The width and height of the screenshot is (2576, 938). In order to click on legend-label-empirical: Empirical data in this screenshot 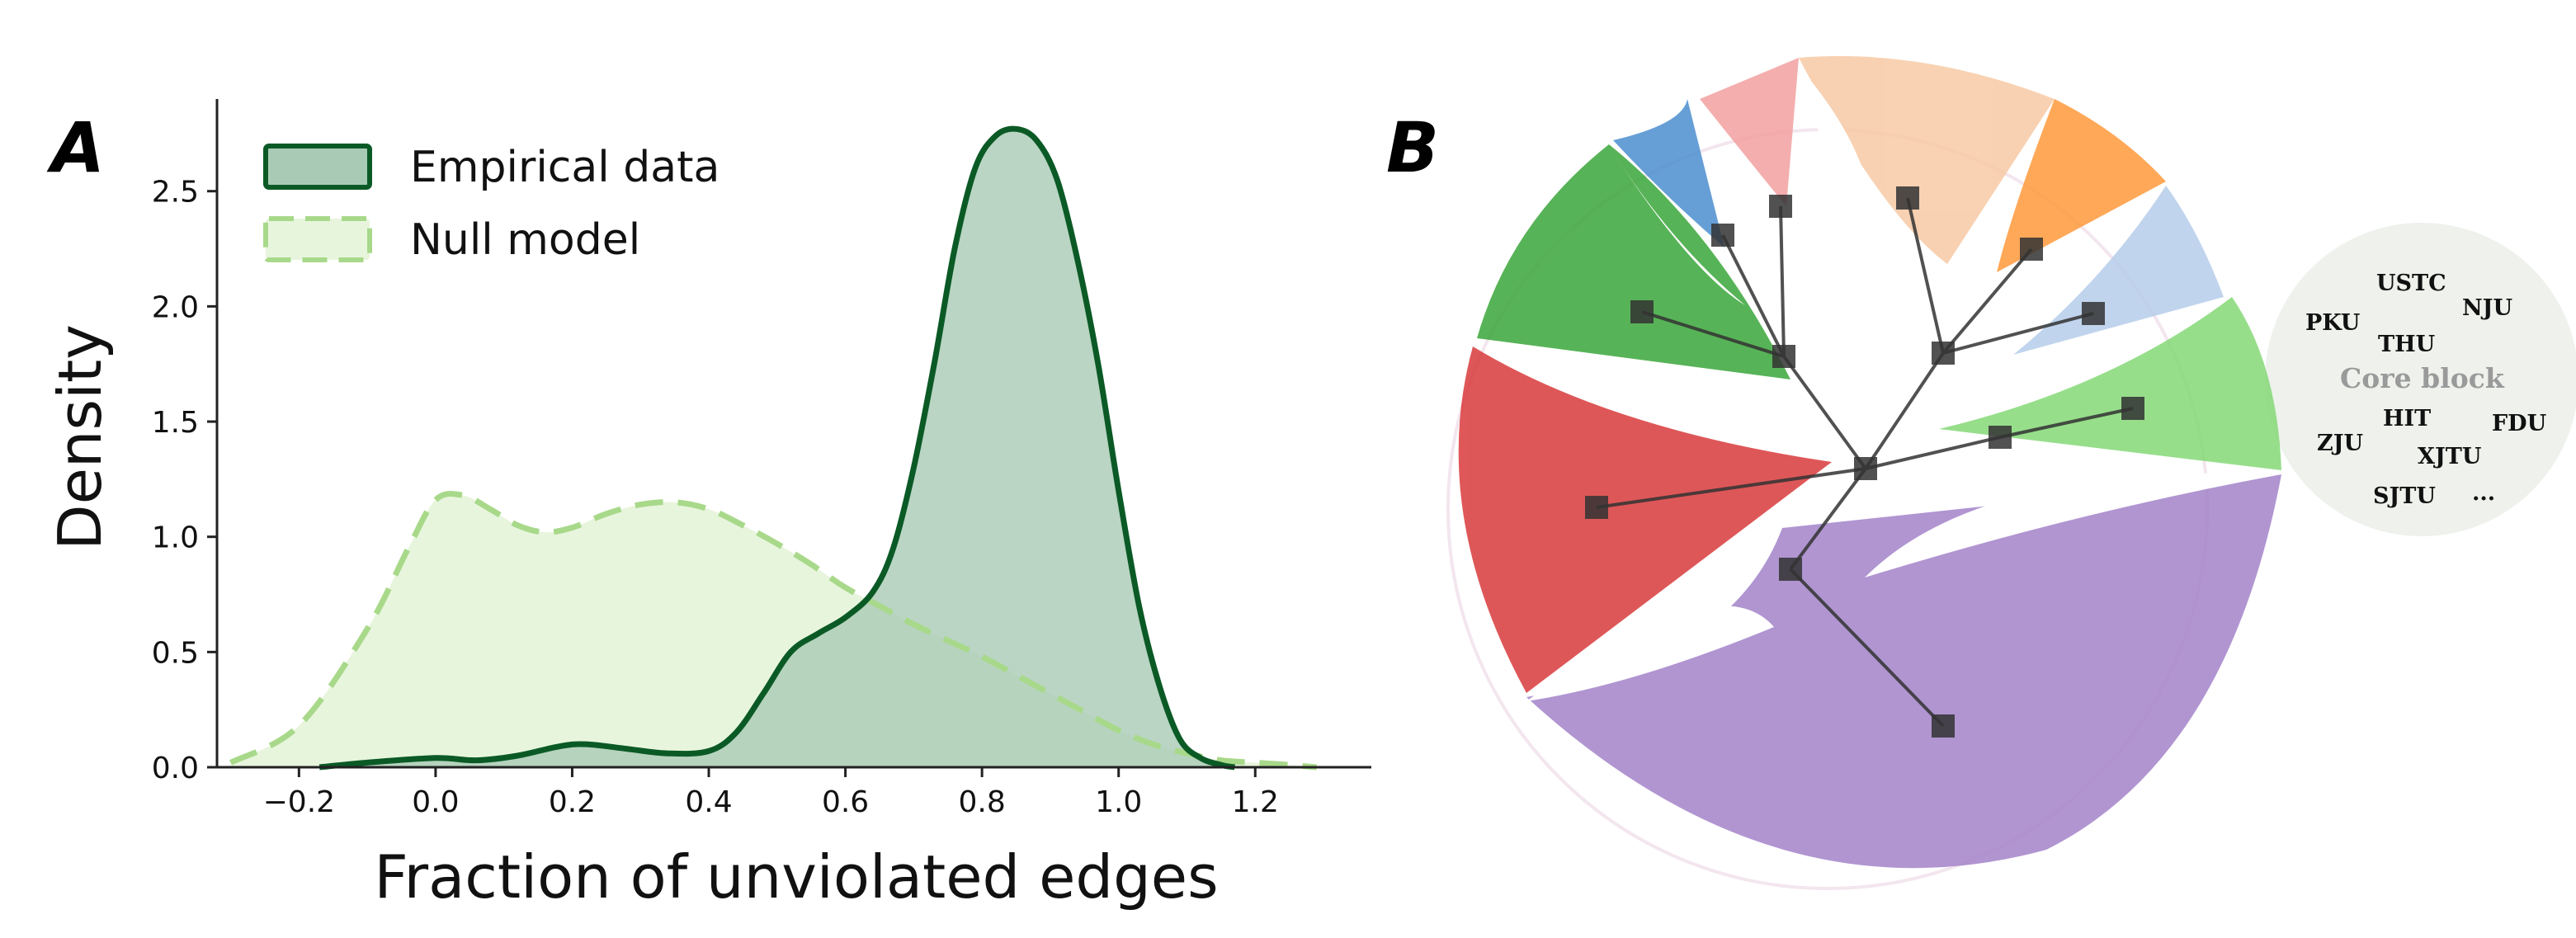, I will do `click(564, 167)`.